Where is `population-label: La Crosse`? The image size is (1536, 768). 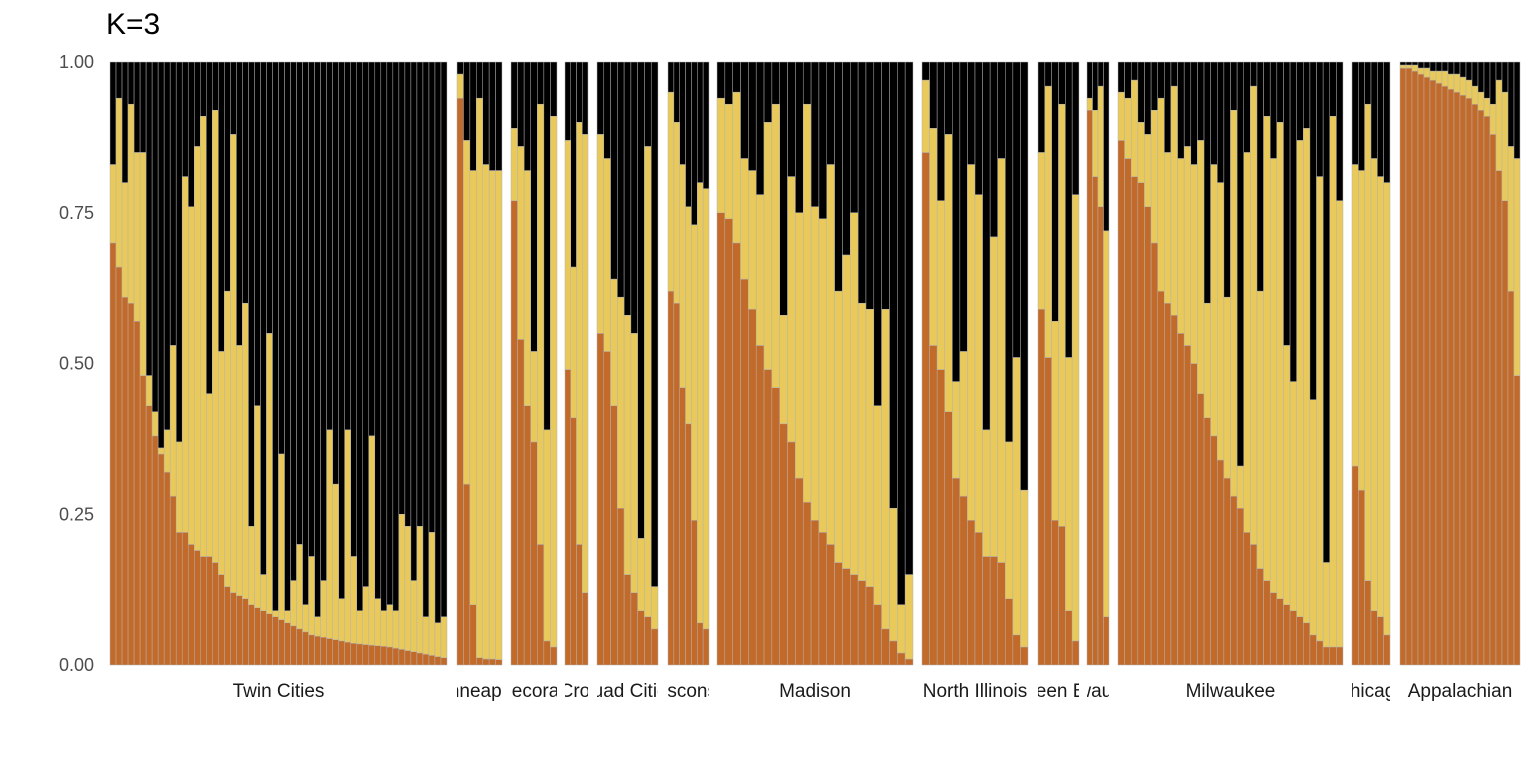 population-label: La Crosse is located at coordinates (576, 691).